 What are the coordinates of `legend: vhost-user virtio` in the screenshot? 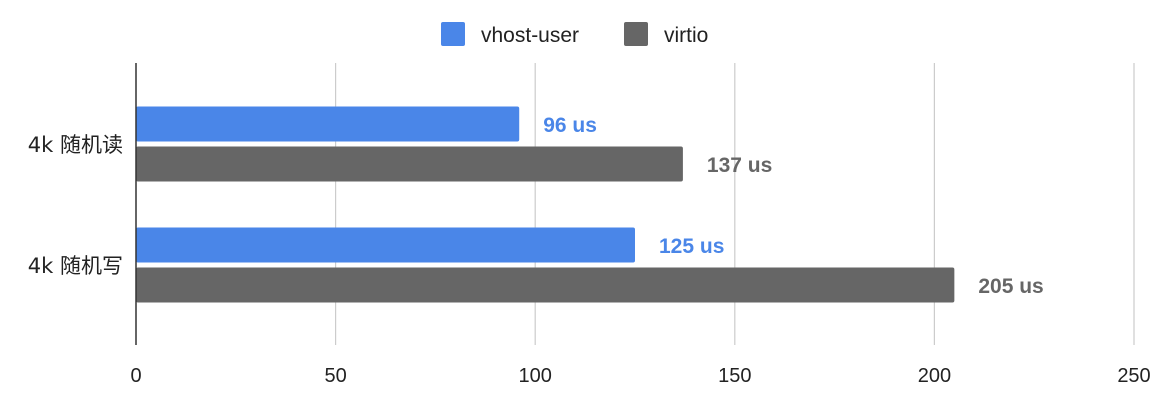 It's located at (574, 34).